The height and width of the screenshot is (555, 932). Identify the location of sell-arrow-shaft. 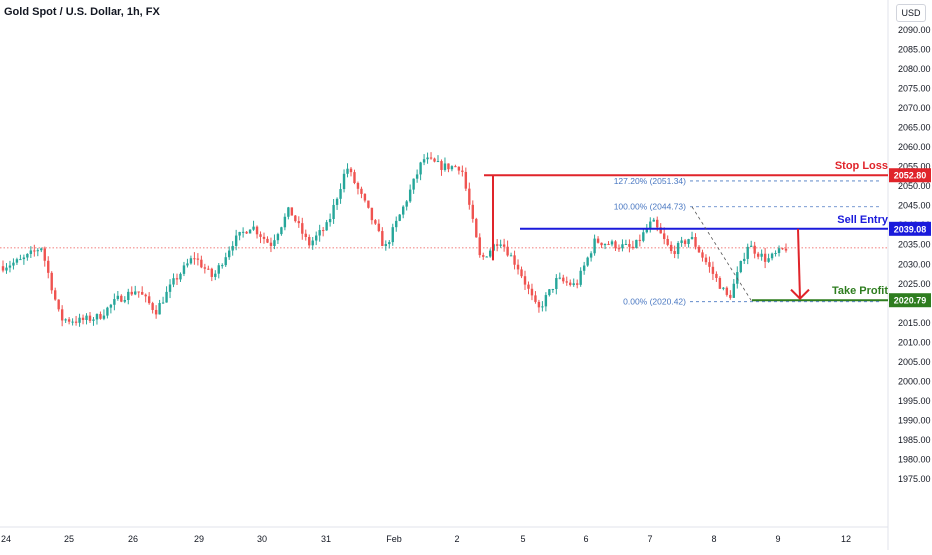
(799, 263).